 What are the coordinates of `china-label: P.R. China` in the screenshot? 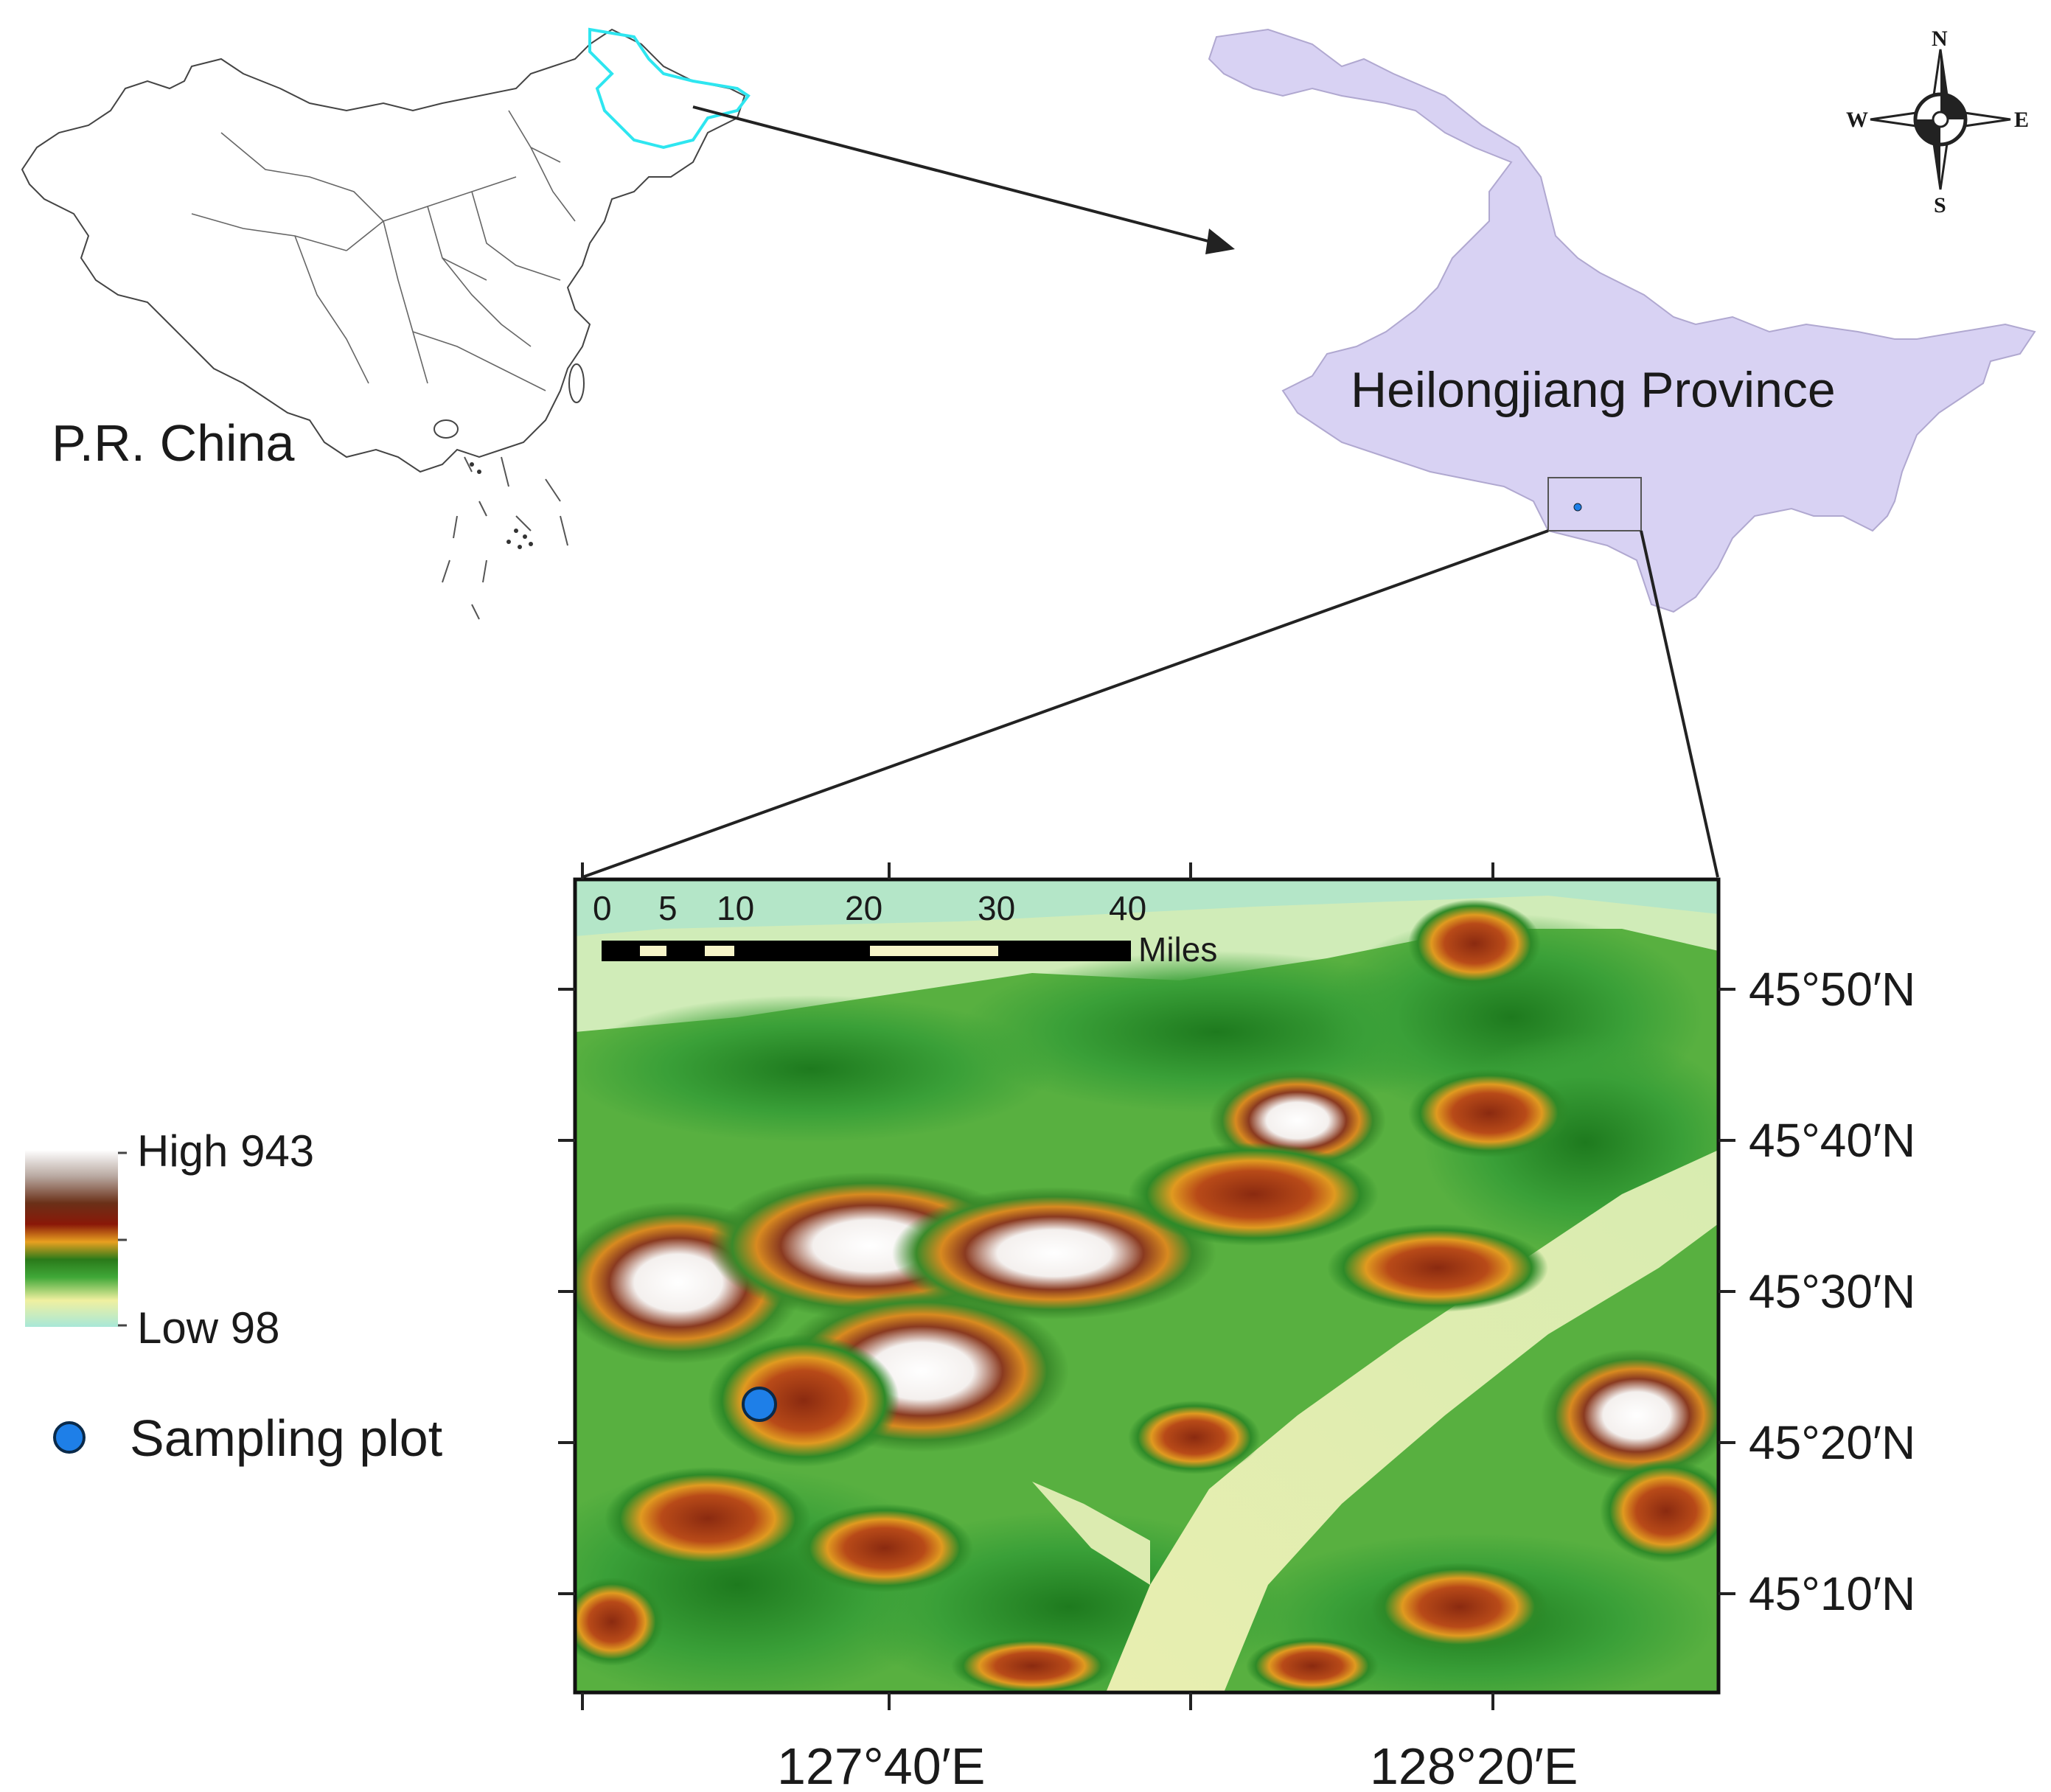 It's located at (173, 443).